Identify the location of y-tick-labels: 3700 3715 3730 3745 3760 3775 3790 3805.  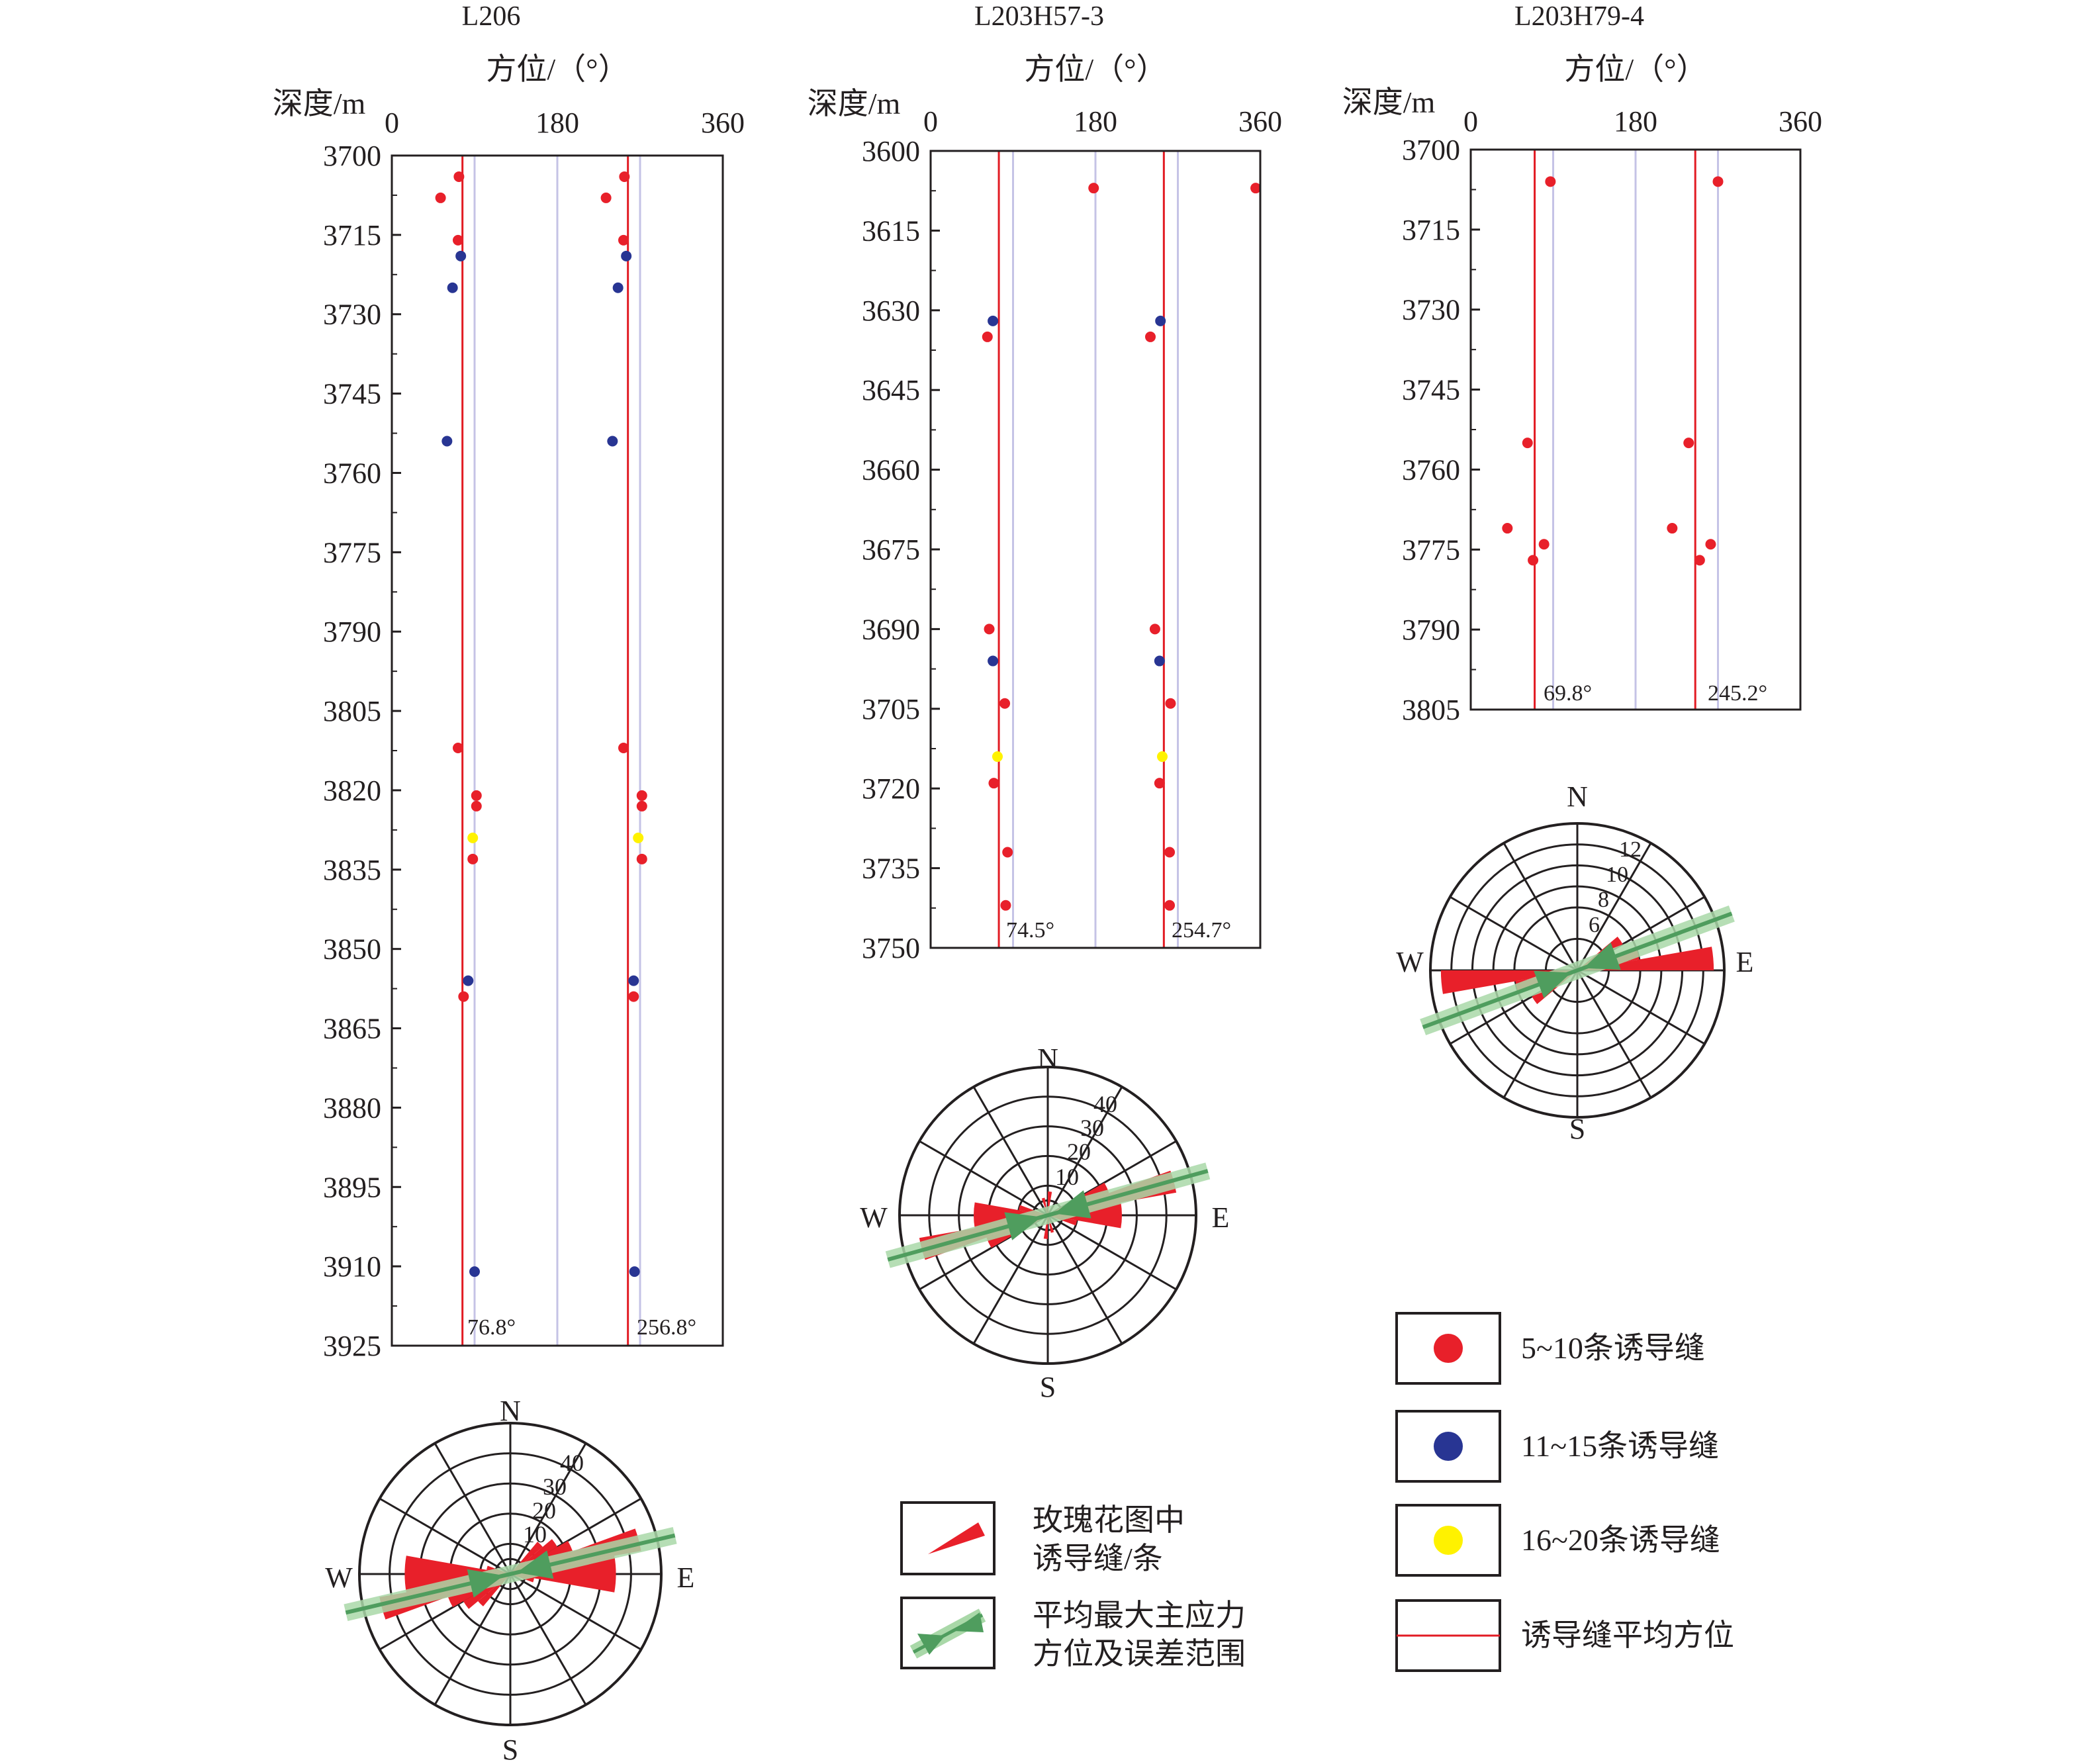
(1431, 430).